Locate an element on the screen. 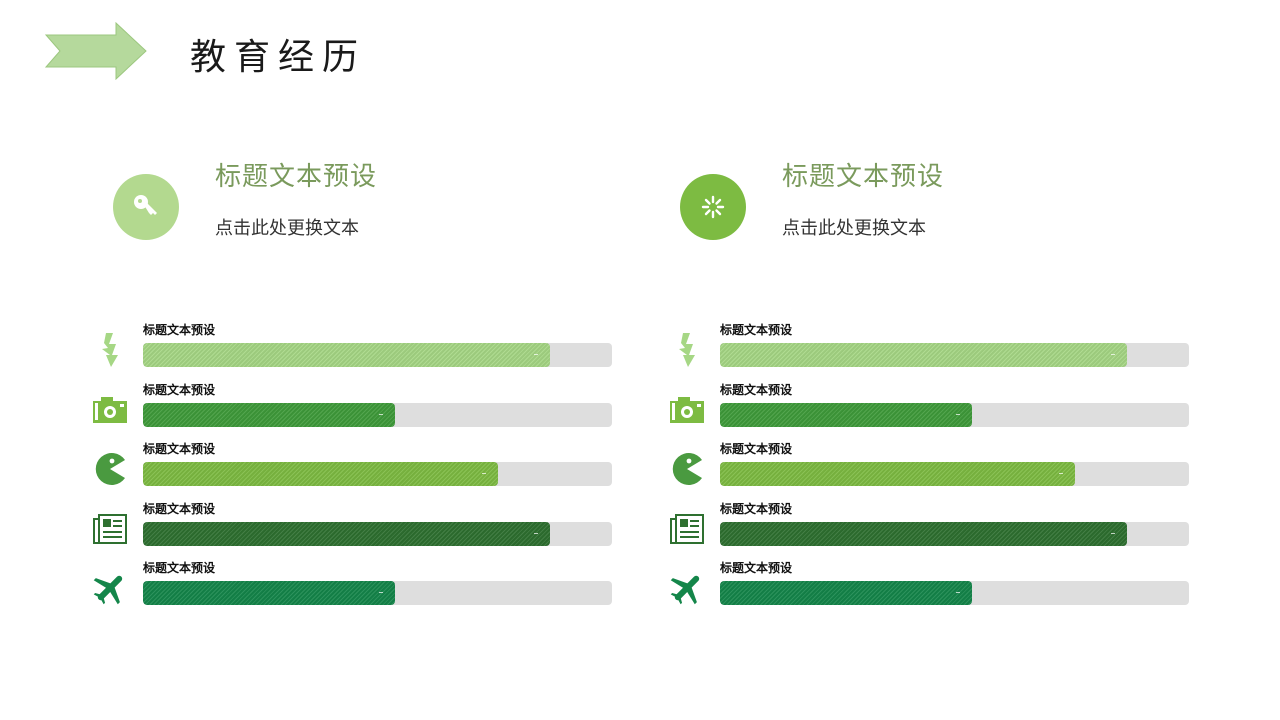 Image resolution: width=1280 pixels, height=720 pixels. page-title: 教育经历 is located at coordinates (278, 57).